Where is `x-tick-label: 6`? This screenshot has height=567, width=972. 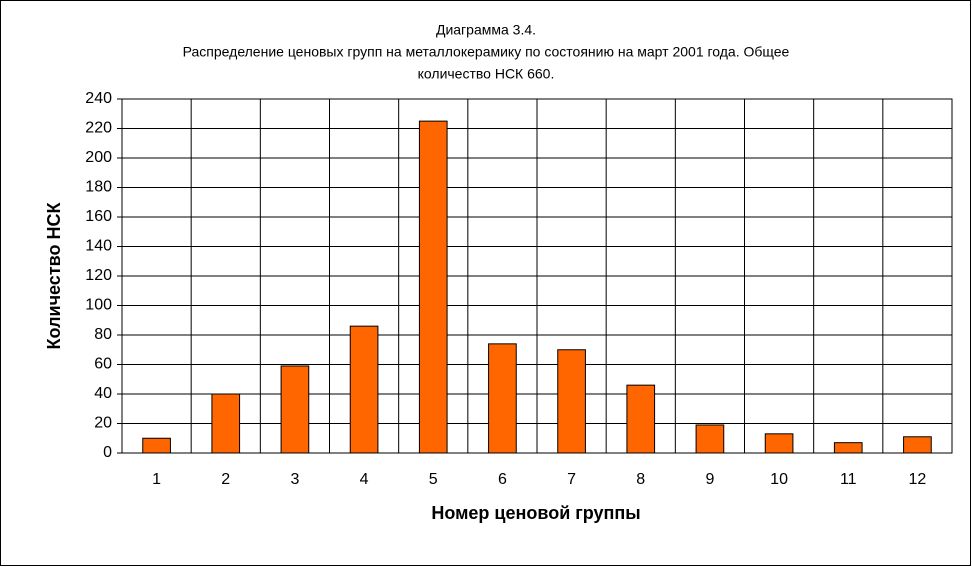
x-tick-label: 6 is located at coordinates (502, 479).